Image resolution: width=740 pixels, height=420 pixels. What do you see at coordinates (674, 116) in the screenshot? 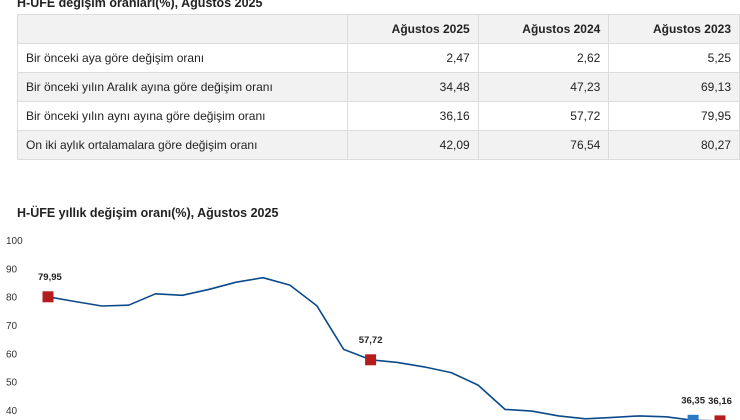
I see `table-cell: 79,95` at bounding box center [674, 116].